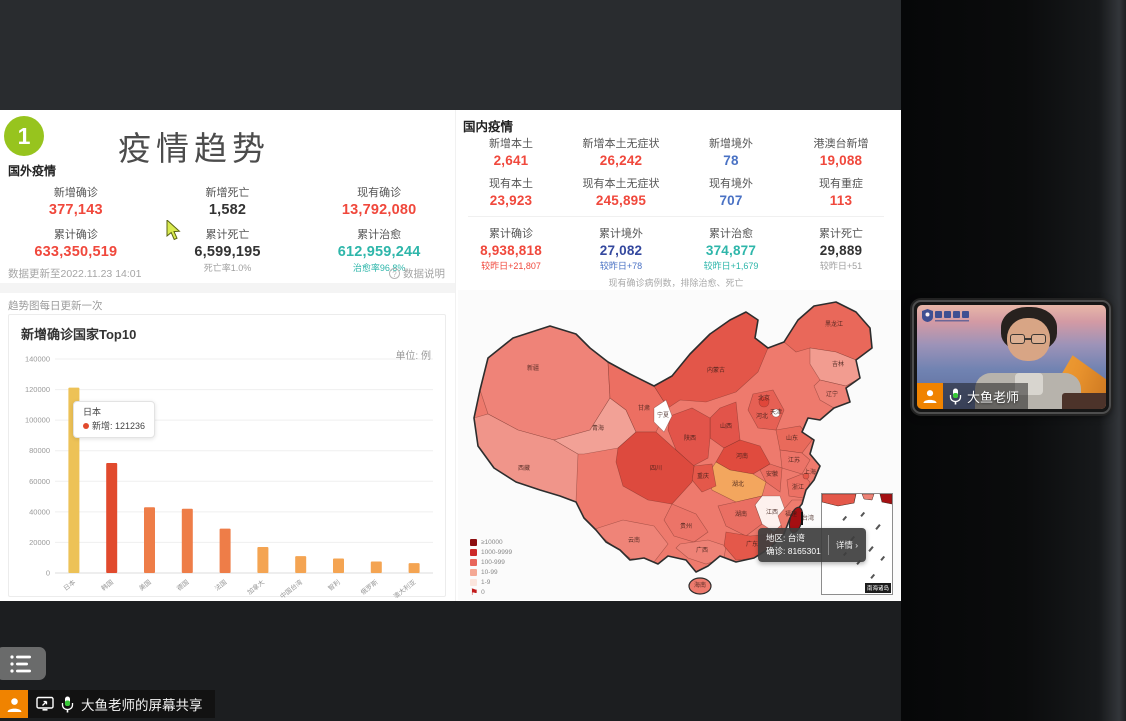 This screenshot has height=721, width=1126. What do you see at coordinates (194, 148) in the screenshot?
I see `page-title: 疫情趋势` at bounding box center [194, 148].